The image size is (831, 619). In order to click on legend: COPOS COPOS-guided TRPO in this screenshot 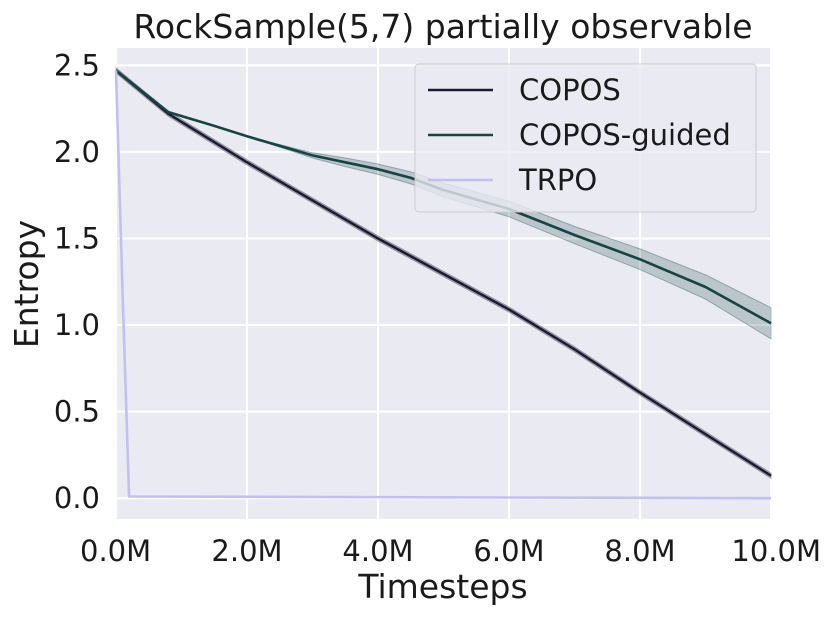, I will do `click(585, 138)`.